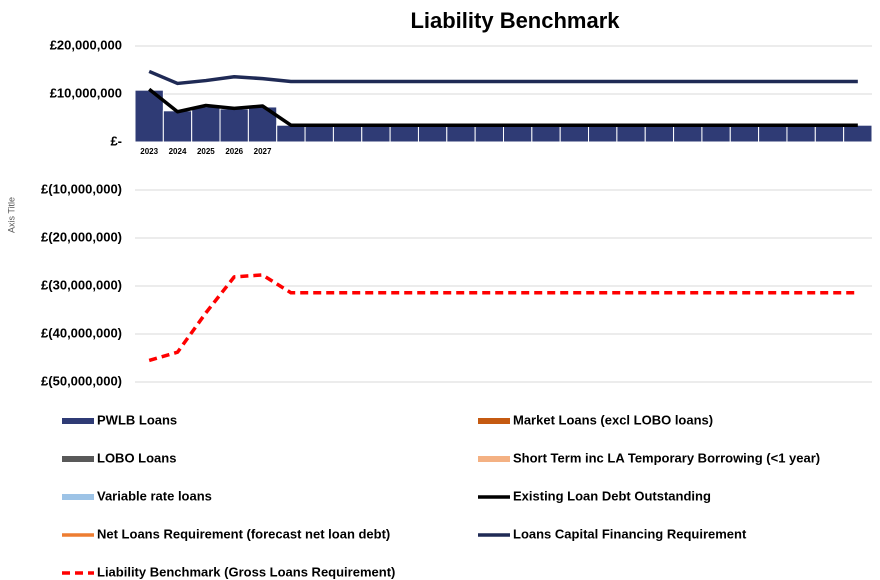 The width and height of the screenshot is (880, 580). What do you see at coordinates (81, 332) in the screenshot?
I see `y-tick-label: £(40,000,000)` at bounding box center [81, 332].